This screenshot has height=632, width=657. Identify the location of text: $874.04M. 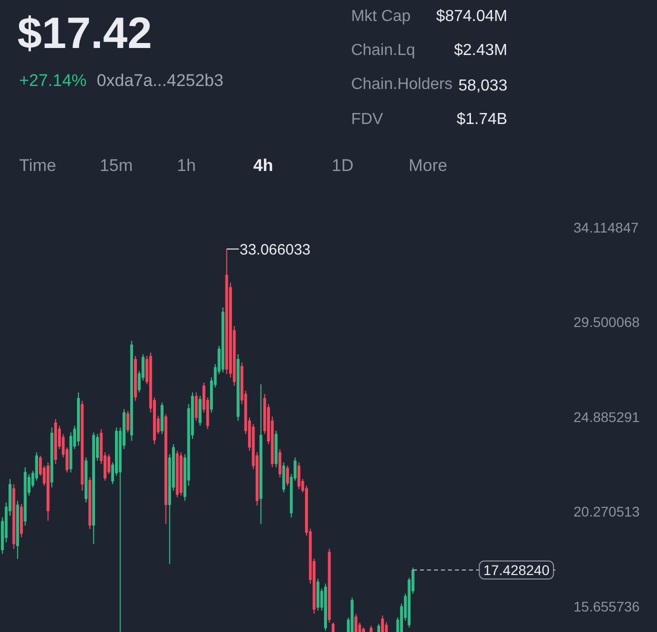
(472, 16).